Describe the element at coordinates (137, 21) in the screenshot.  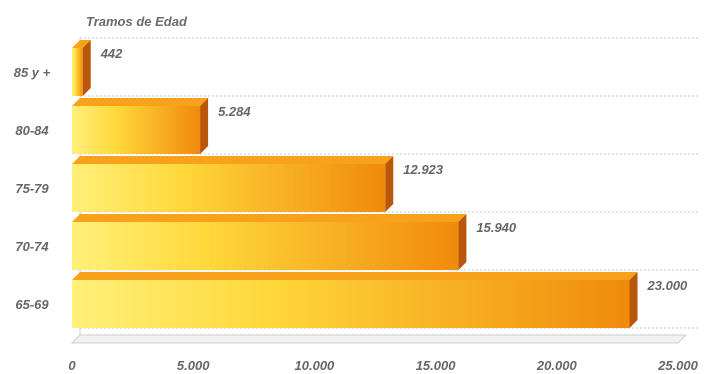
I see `chart-title: Tramos de Edad` at that location.